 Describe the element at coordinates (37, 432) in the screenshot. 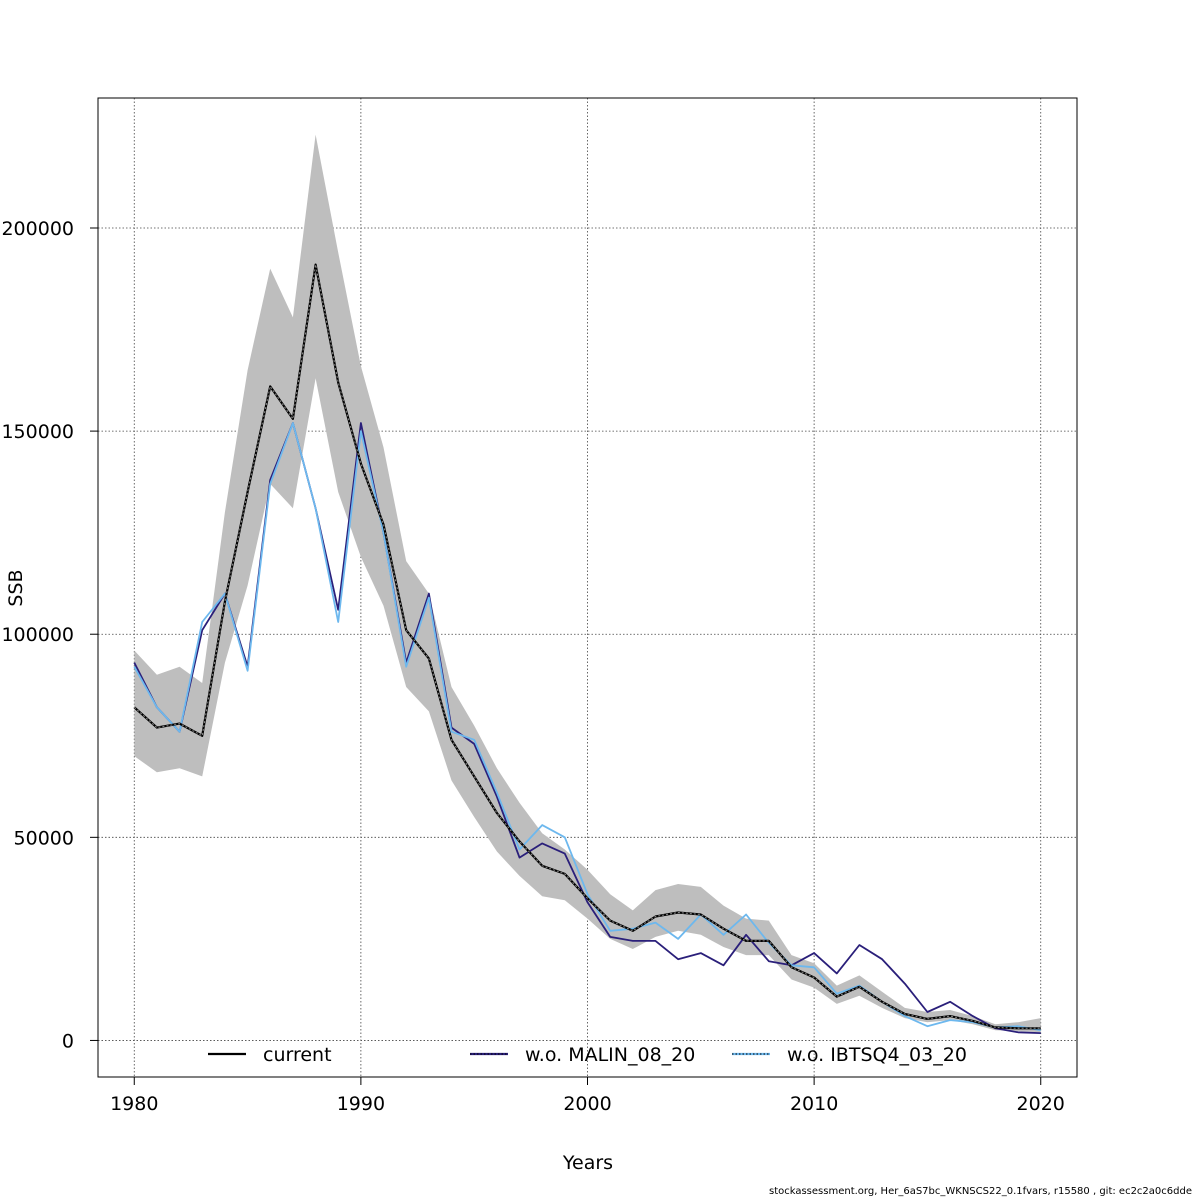

I see `y-tick-label: 150000` at that location.